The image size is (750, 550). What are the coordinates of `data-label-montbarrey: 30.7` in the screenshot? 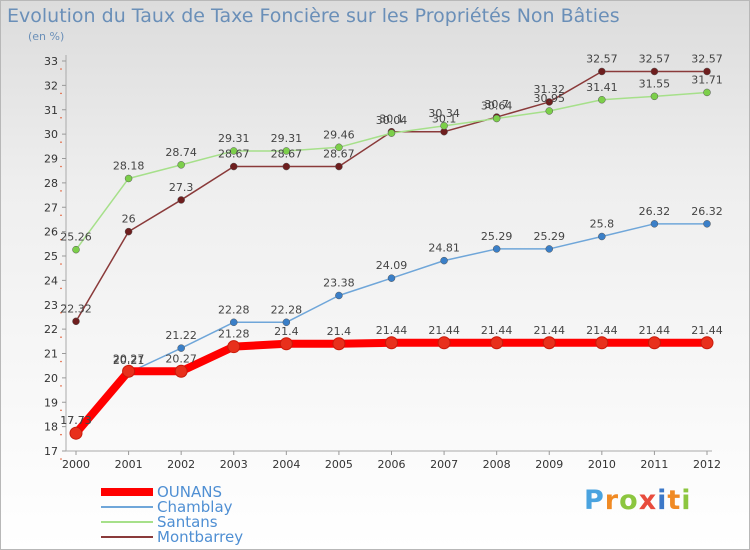 It's located at (496, 104).